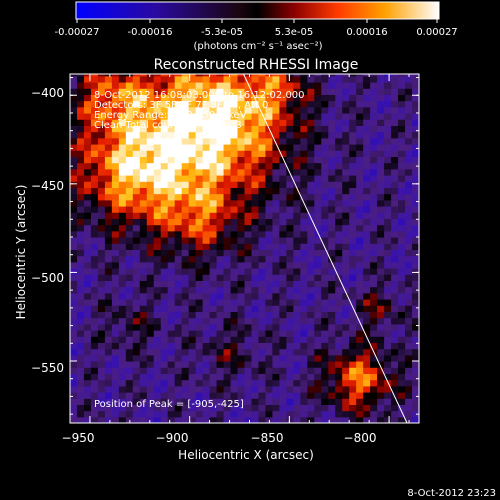 The width and height of the screenshot is (500, 500). What do you see at coordinates (257, 46) in the screenshot?
I see `colorbar-unit-label: (photons cm⁻² s⁻¹ asec⁻²)` at bounding box center [257, 46].